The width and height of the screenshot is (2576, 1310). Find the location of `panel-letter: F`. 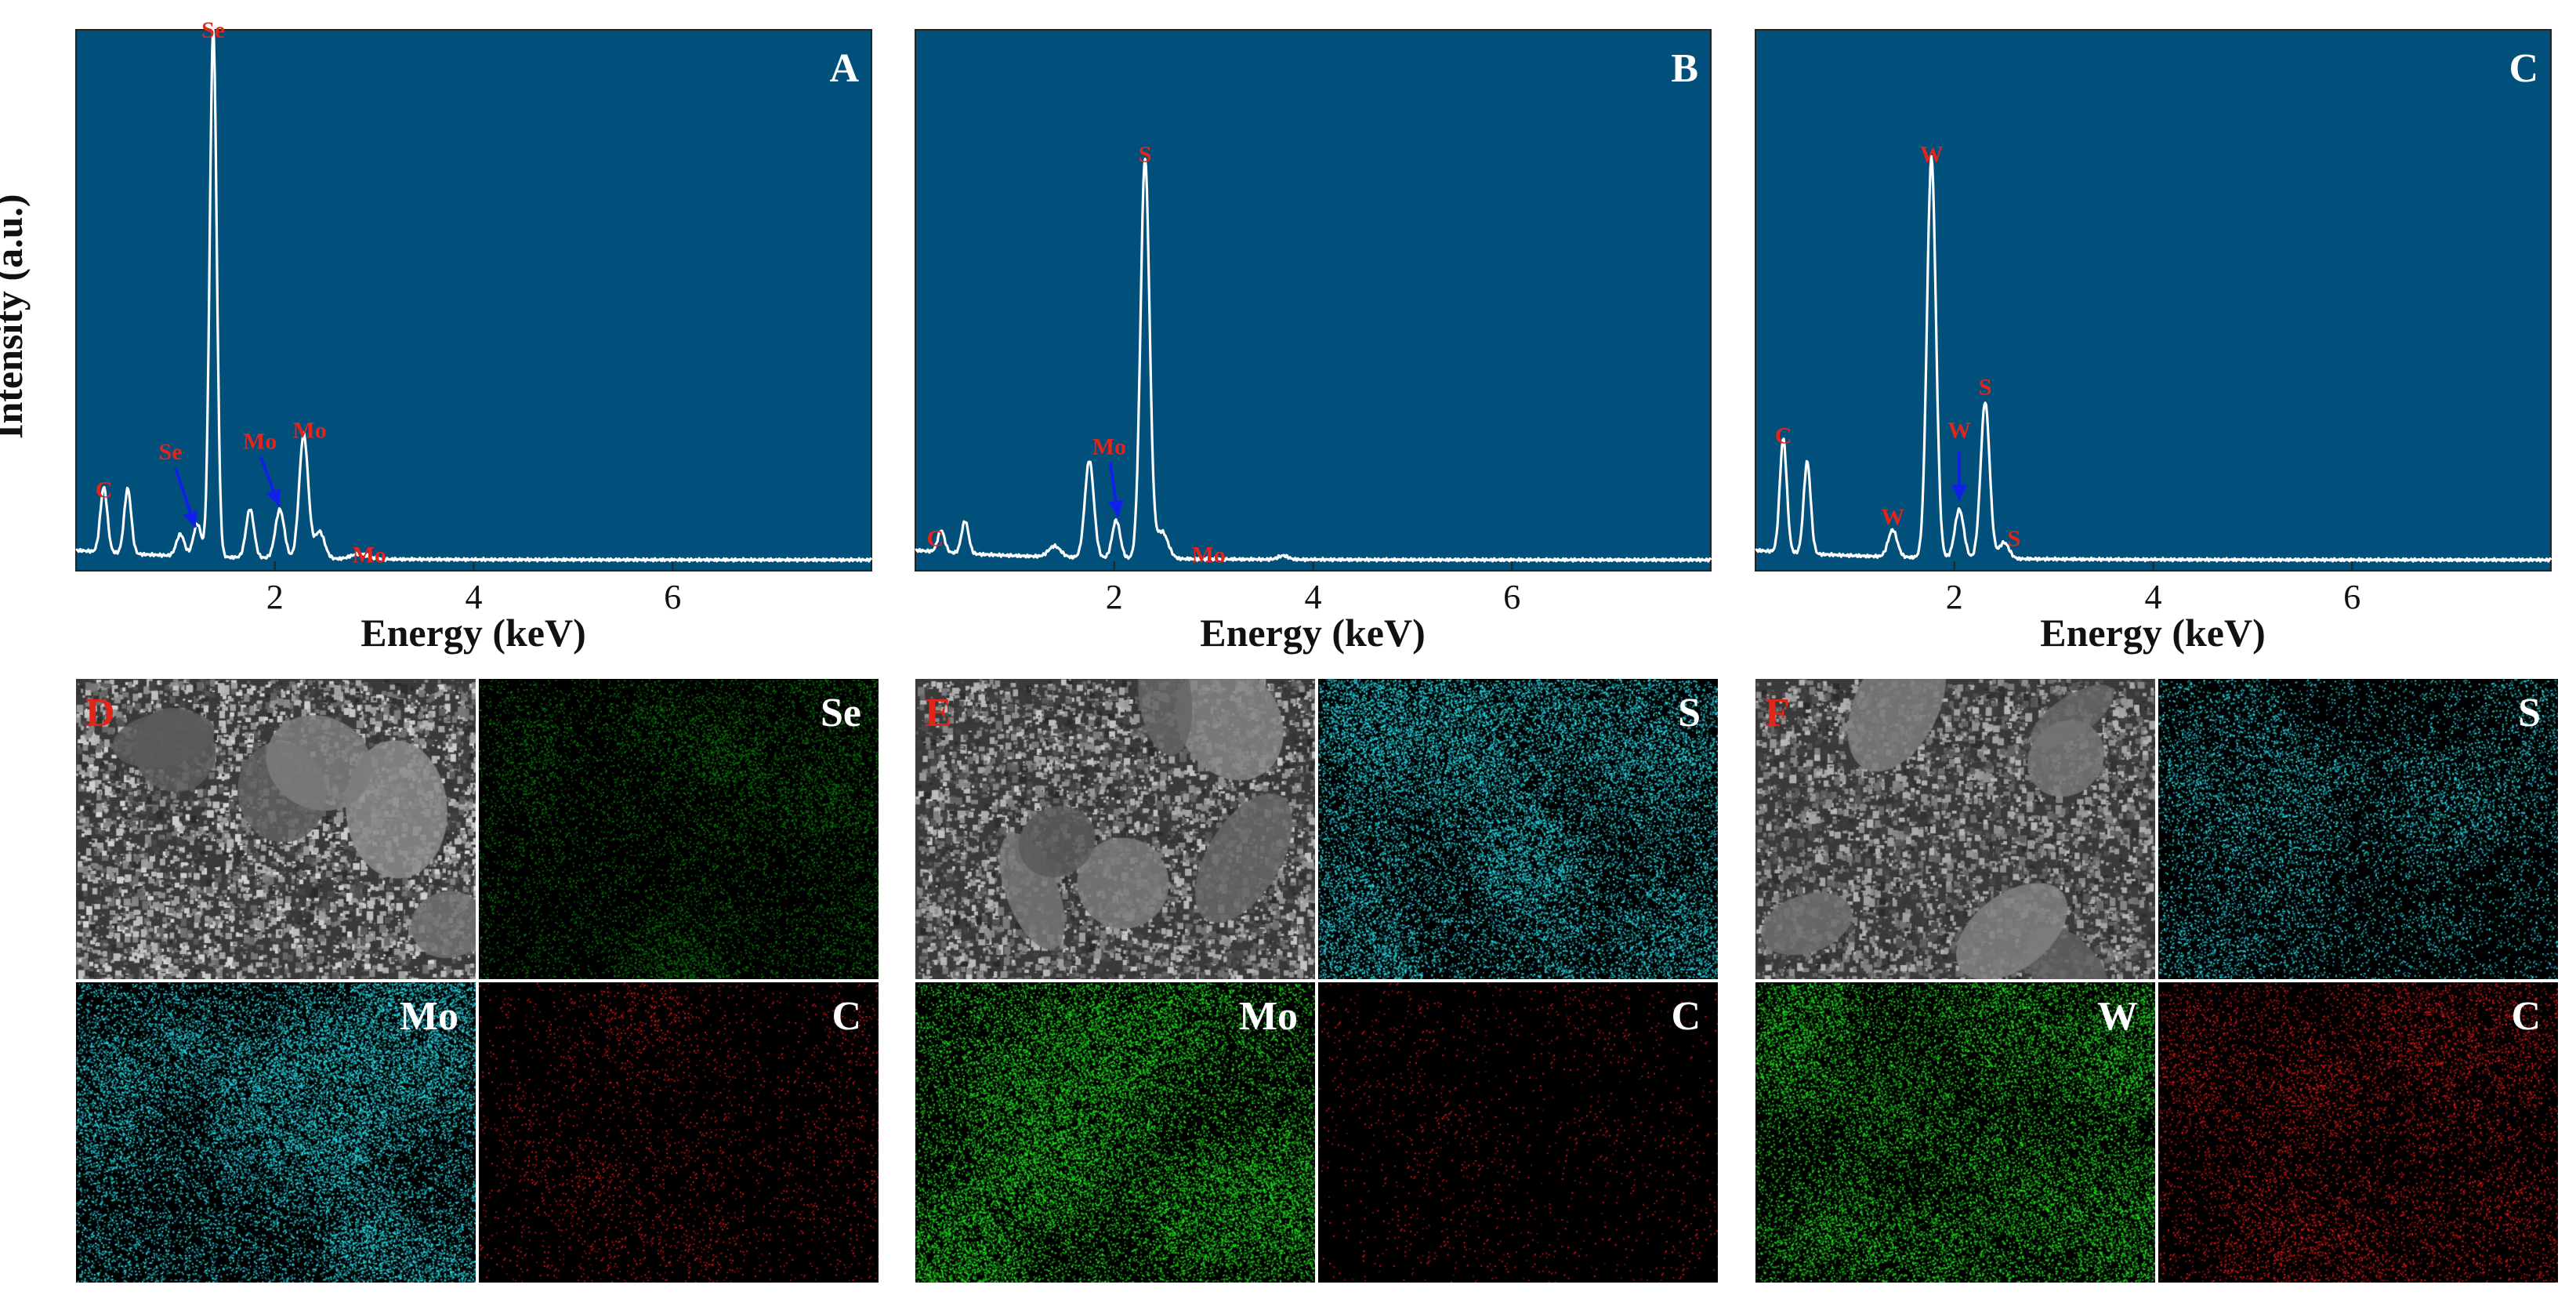

panel-letter: F is located at coordinates (1777, 713).